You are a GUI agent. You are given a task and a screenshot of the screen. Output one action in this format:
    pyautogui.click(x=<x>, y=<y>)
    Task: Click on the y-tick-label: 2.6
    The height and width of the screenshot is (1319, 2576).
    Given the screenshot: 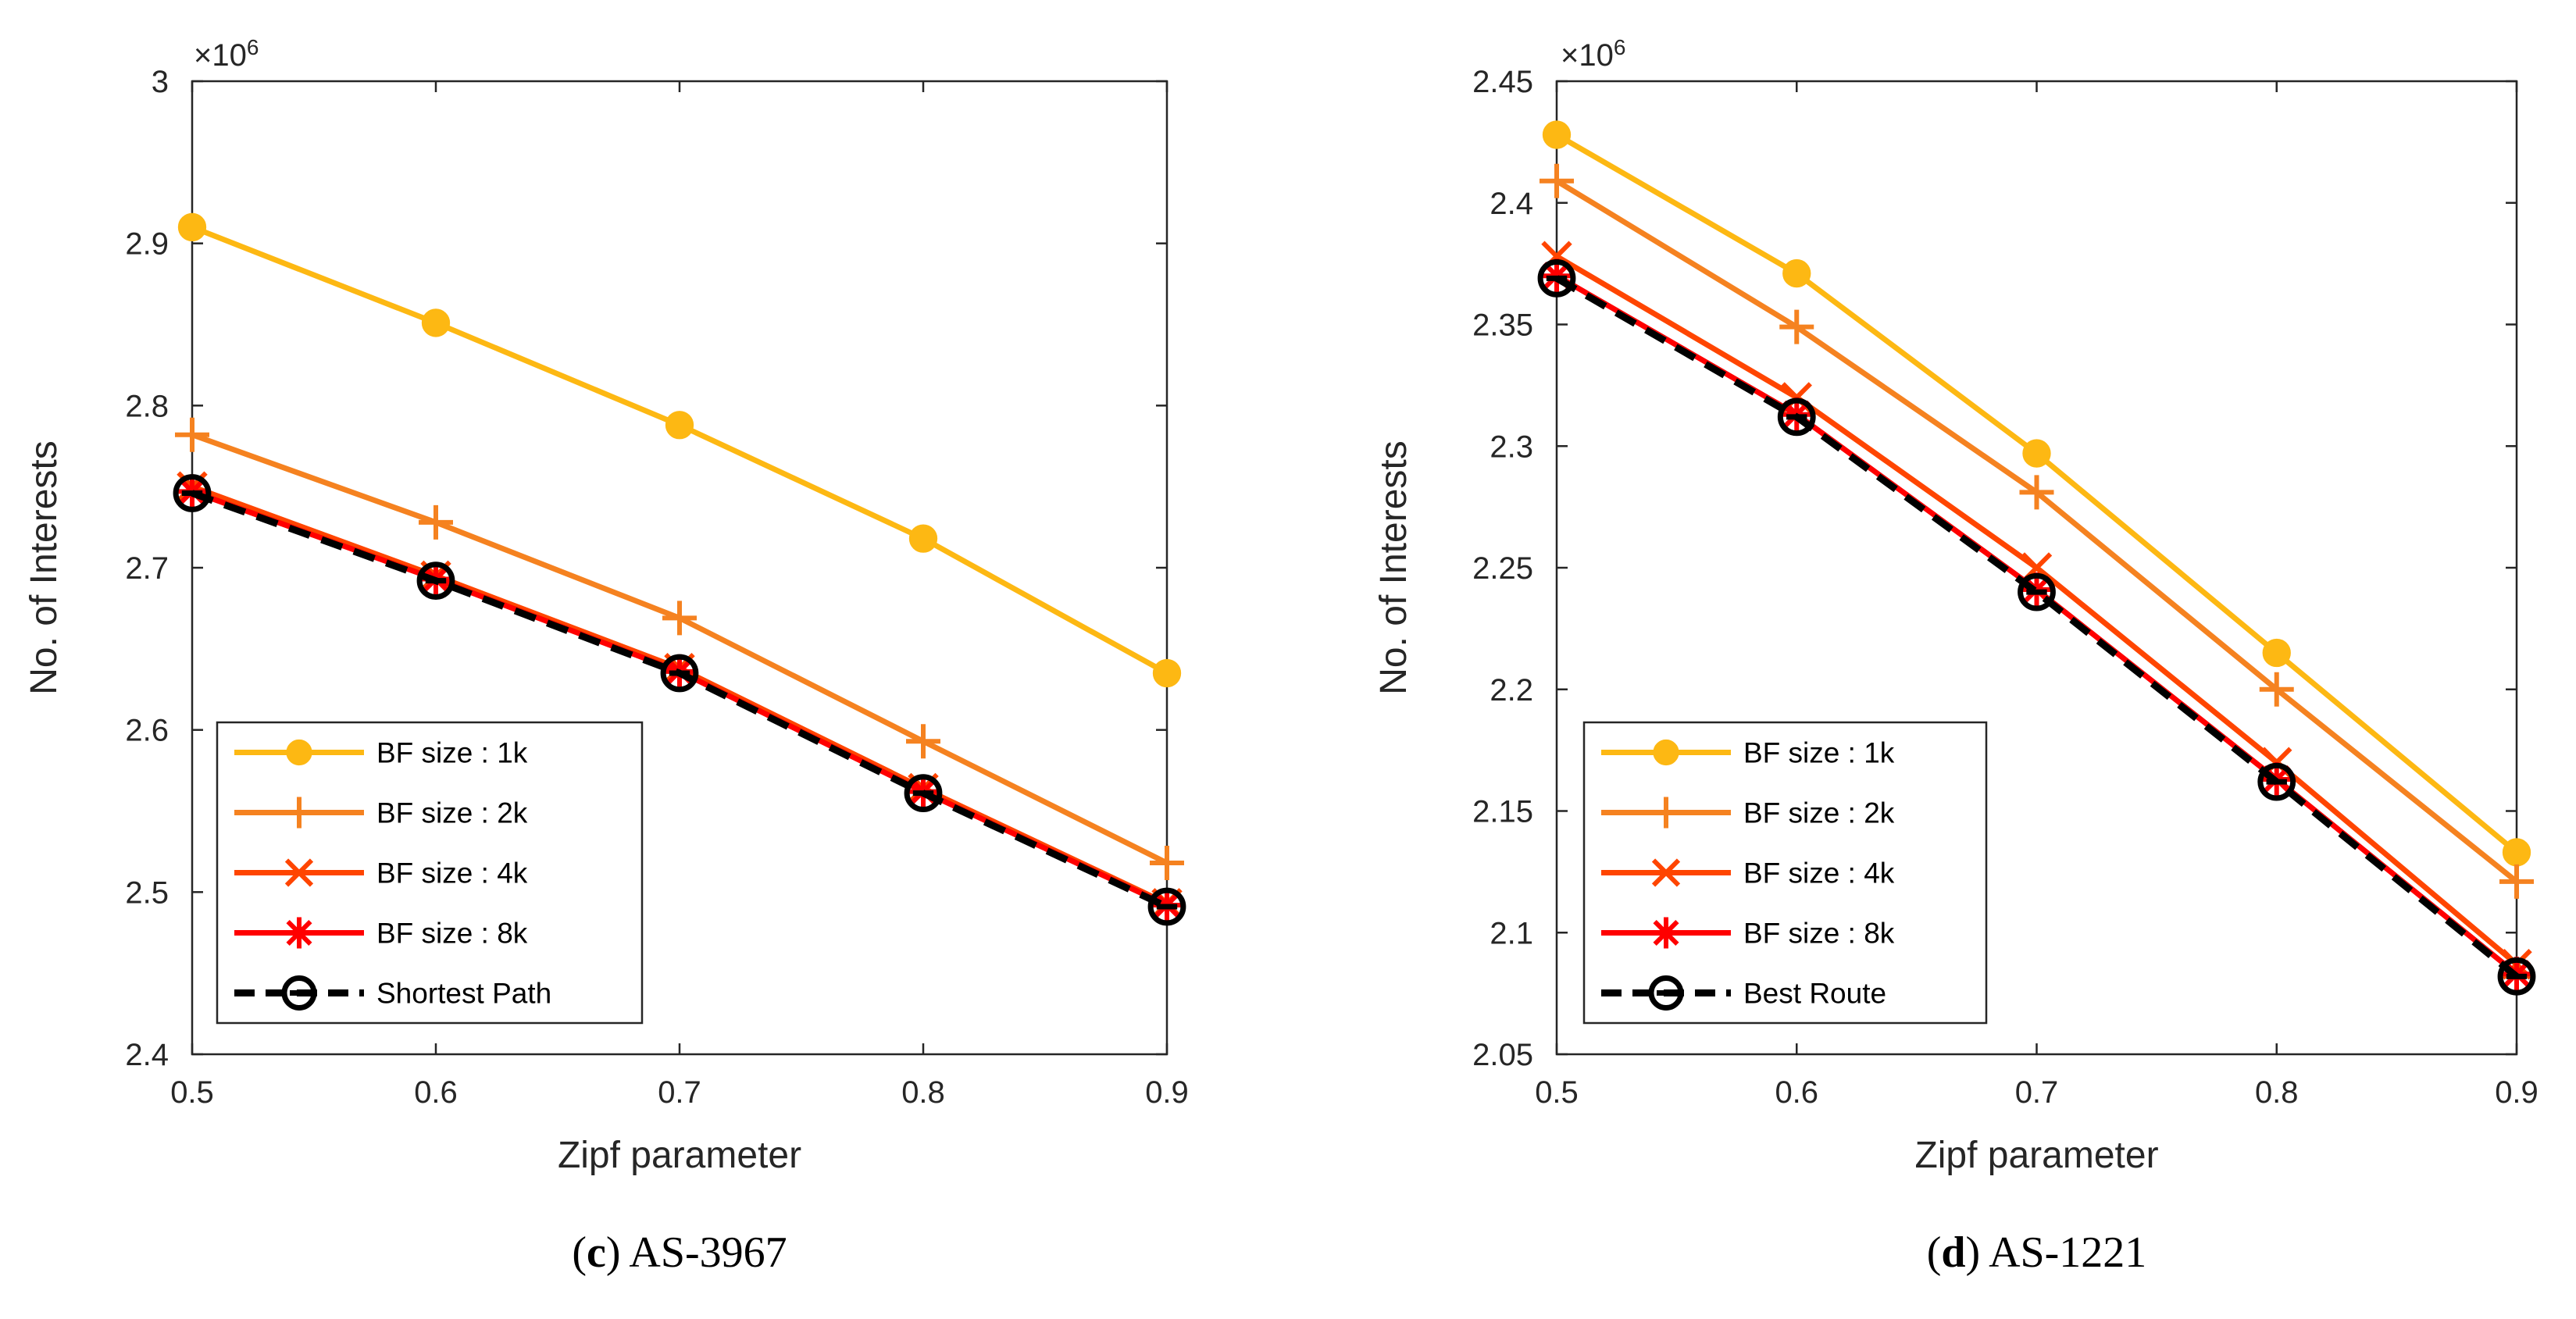 What is the action you would take?
    pyautogui.click(x=147, y=731)
    